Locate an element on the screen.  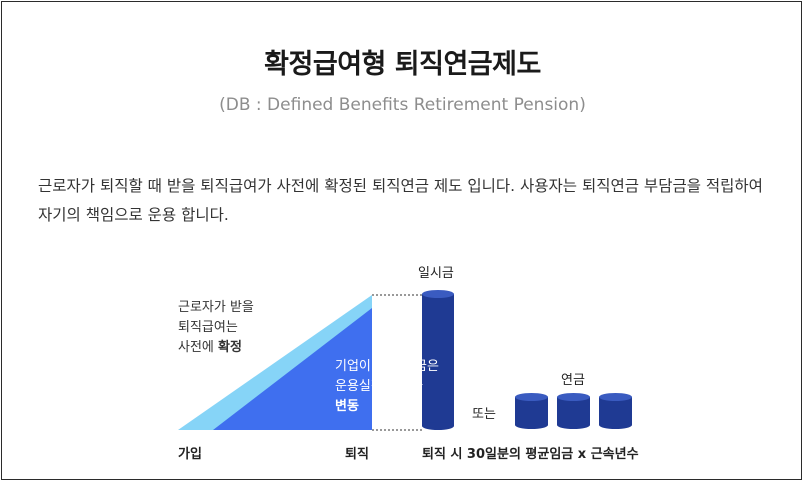
lump-sum-cylinder-icon is located at coordinates (438, 360).